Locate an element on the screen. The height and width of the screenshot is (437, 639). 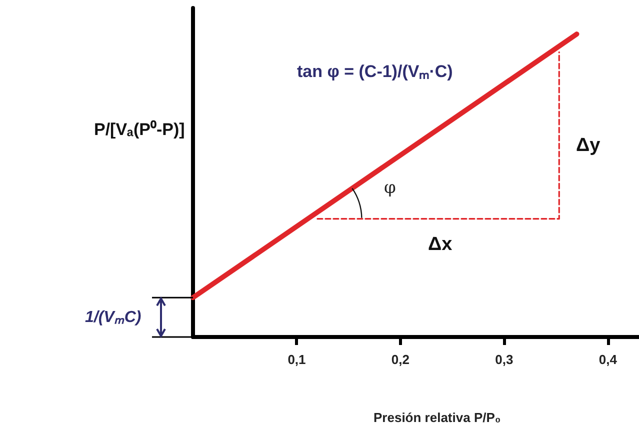
x-axis-title: Presión relativa P/P₀ is located at coordinates (437, 418).